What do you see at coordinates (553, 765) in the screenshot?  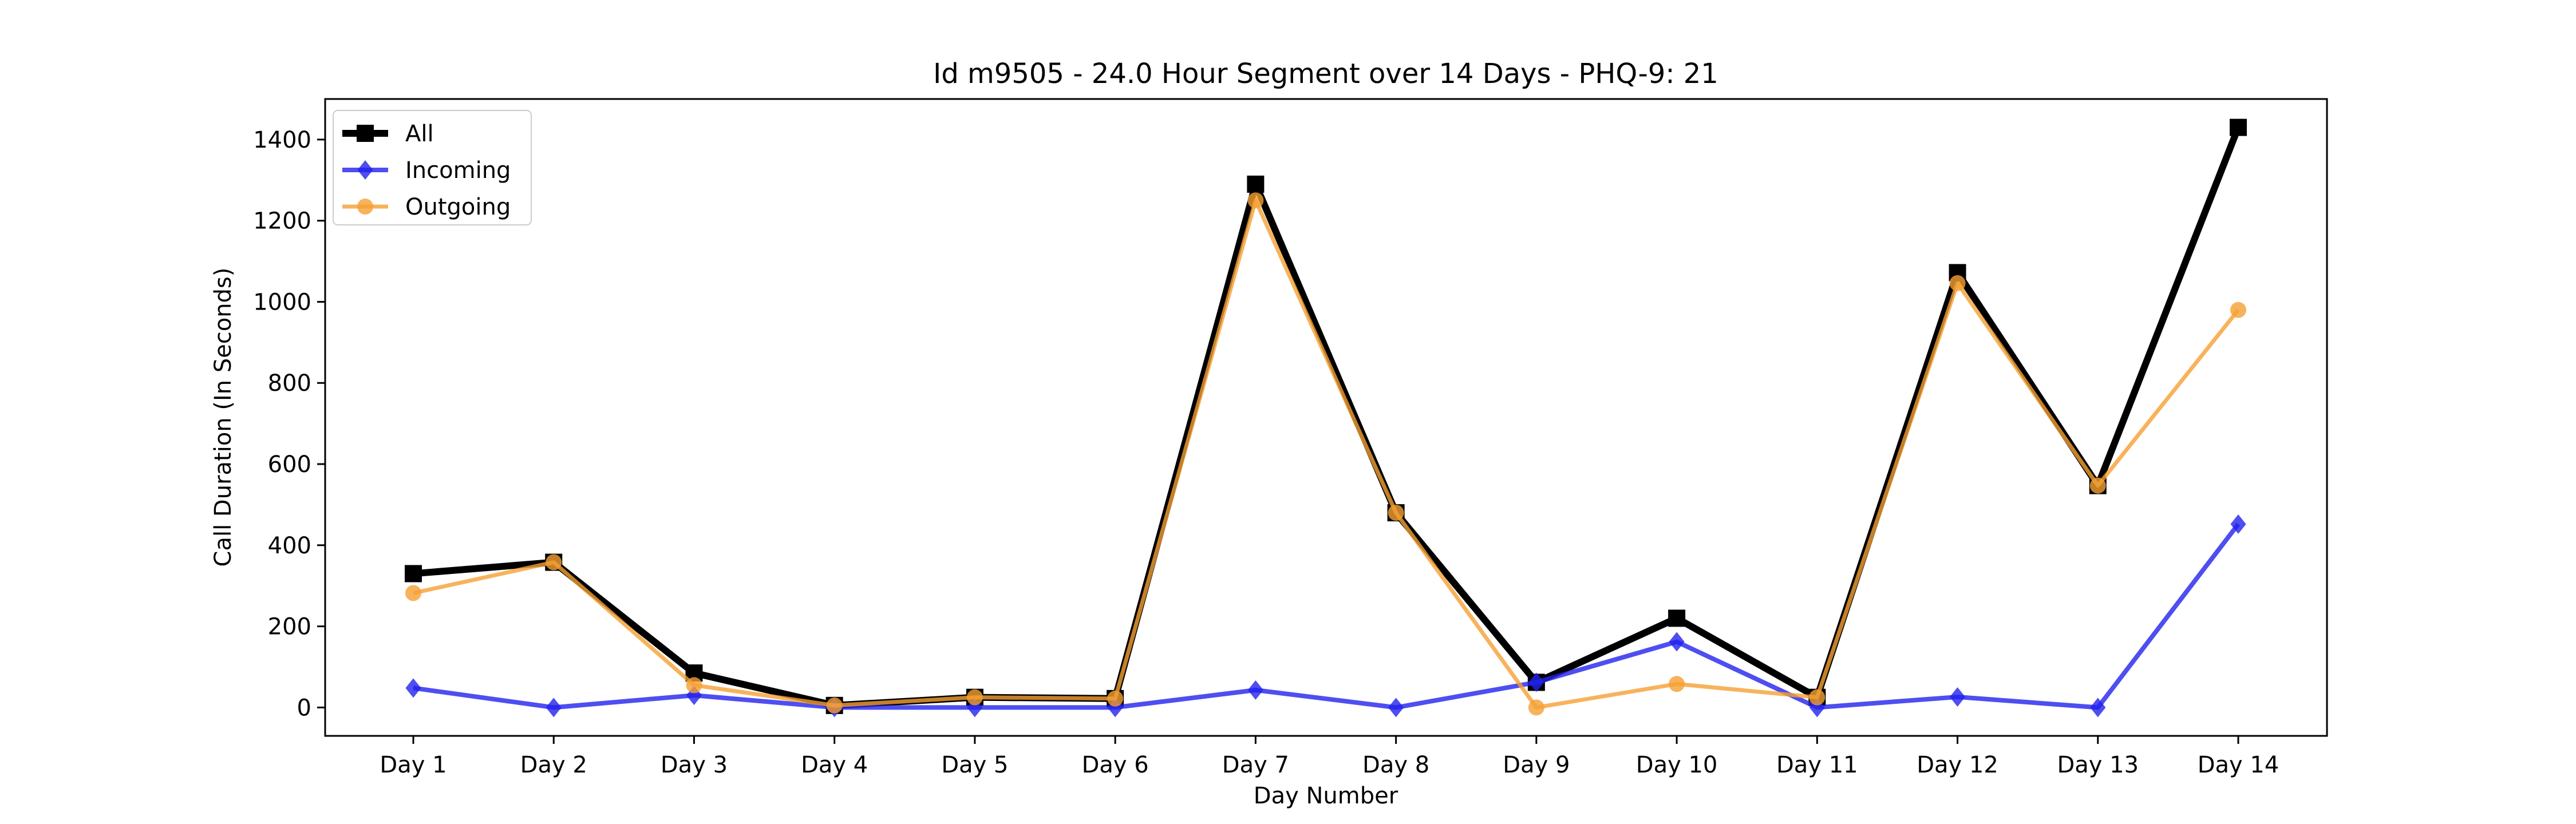 I see `x-tick-label: Day 2` at bounding box center [553, 765].